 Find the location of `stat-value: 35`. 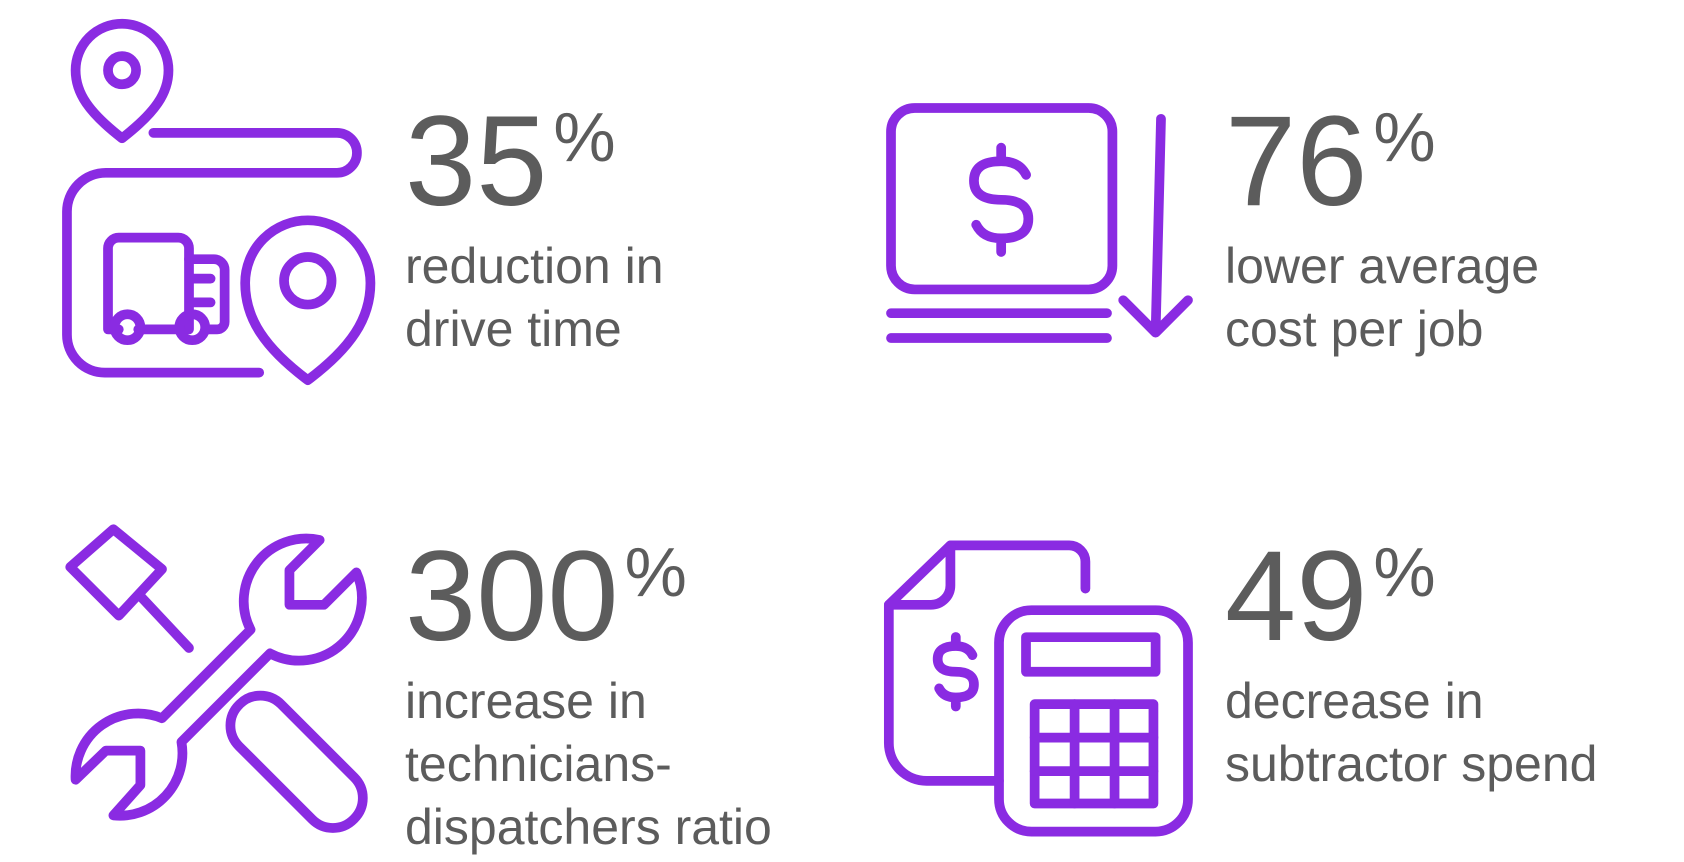

stat-value: 35 is located at coordinates (476, 161).